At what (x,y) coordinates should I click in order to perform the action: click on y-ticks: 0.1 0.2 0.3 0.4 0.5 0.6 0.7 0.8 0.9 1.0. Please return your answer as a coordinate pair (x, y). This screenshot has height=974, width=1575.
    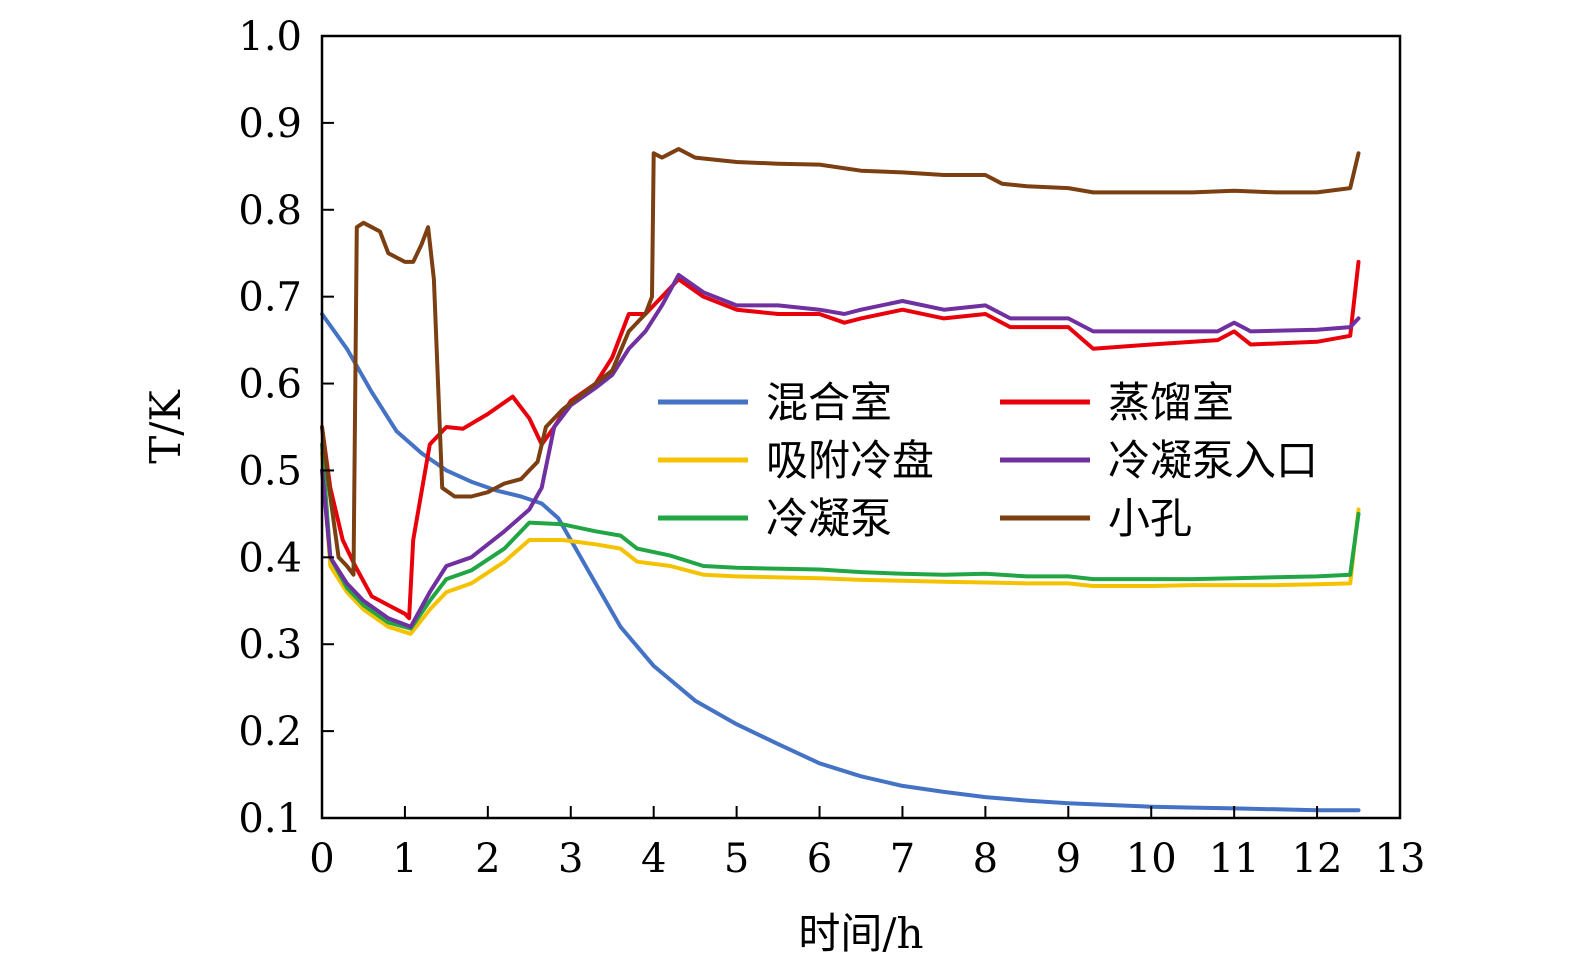
    Looking at the image, I should click on (286, 428).